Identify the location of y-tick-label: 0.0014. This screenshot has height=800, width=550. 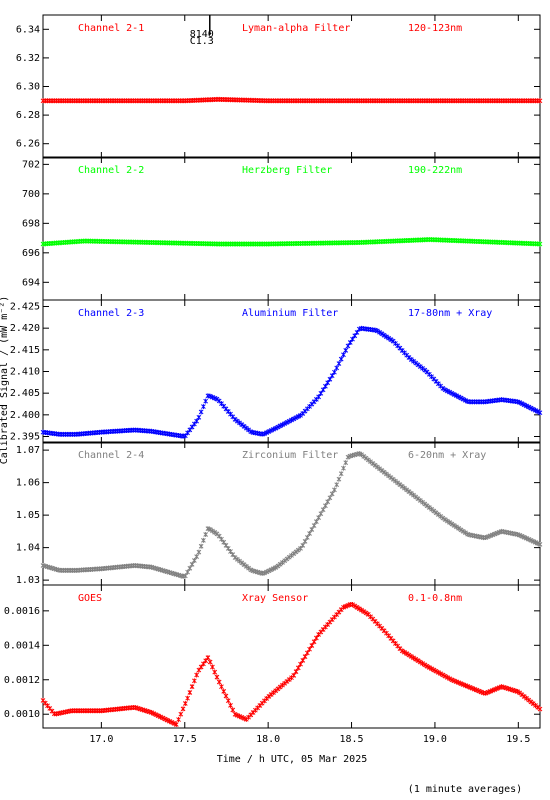
(22, 645).